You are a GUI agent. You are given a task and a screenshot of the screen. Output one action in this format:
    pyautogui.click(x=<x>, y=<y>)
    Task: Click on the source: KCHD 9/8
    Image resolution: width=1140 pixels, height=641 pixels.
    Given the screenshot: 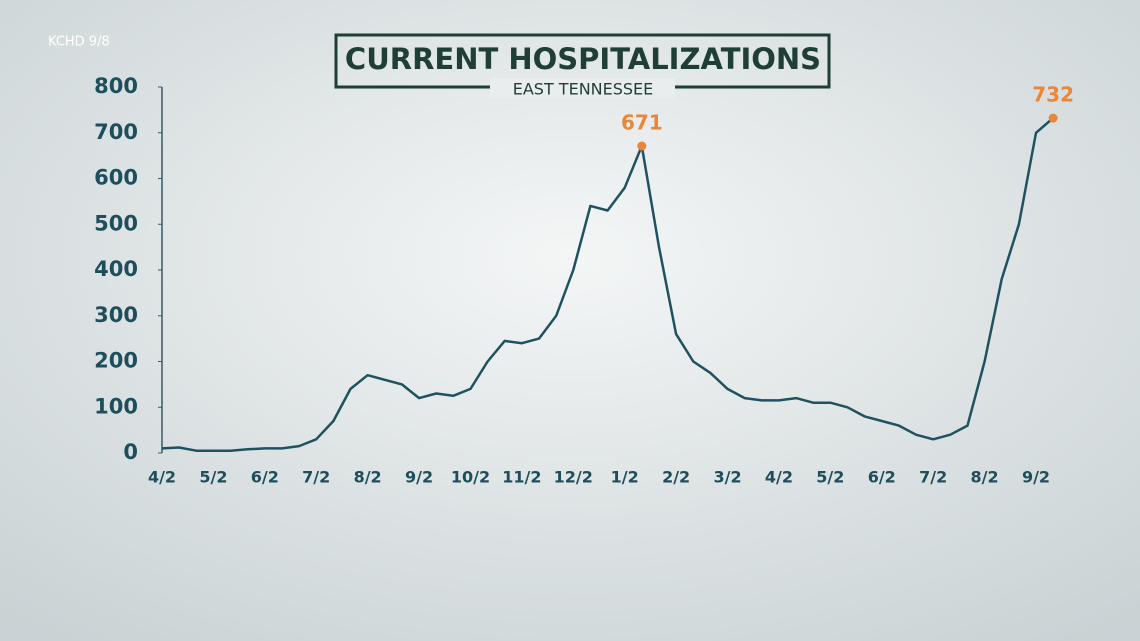 What is the action you would take?
    pyautogui.click(x=79, y=42)
    